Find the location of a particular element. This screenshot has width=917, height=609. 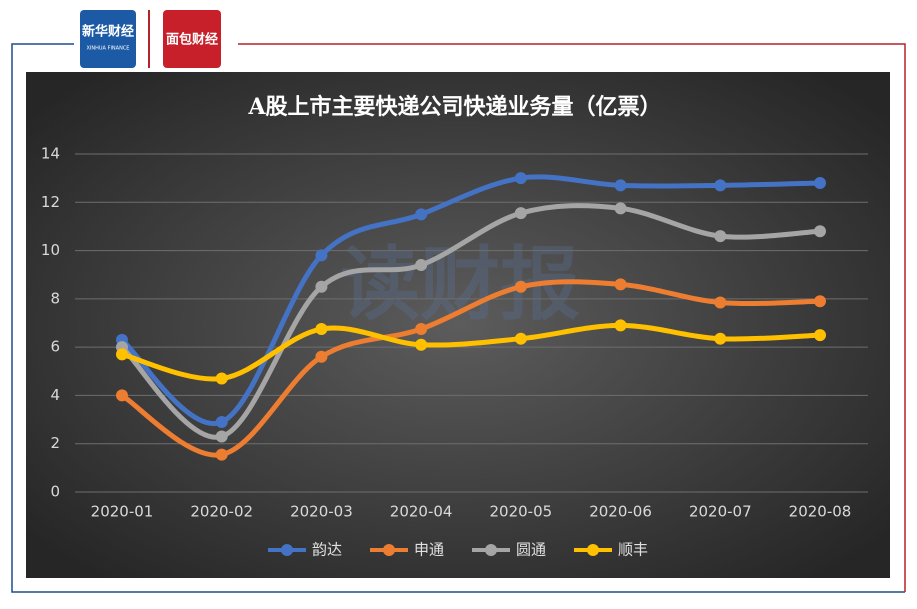

y-tick-label: 0 is located at coordinates (55, 492).